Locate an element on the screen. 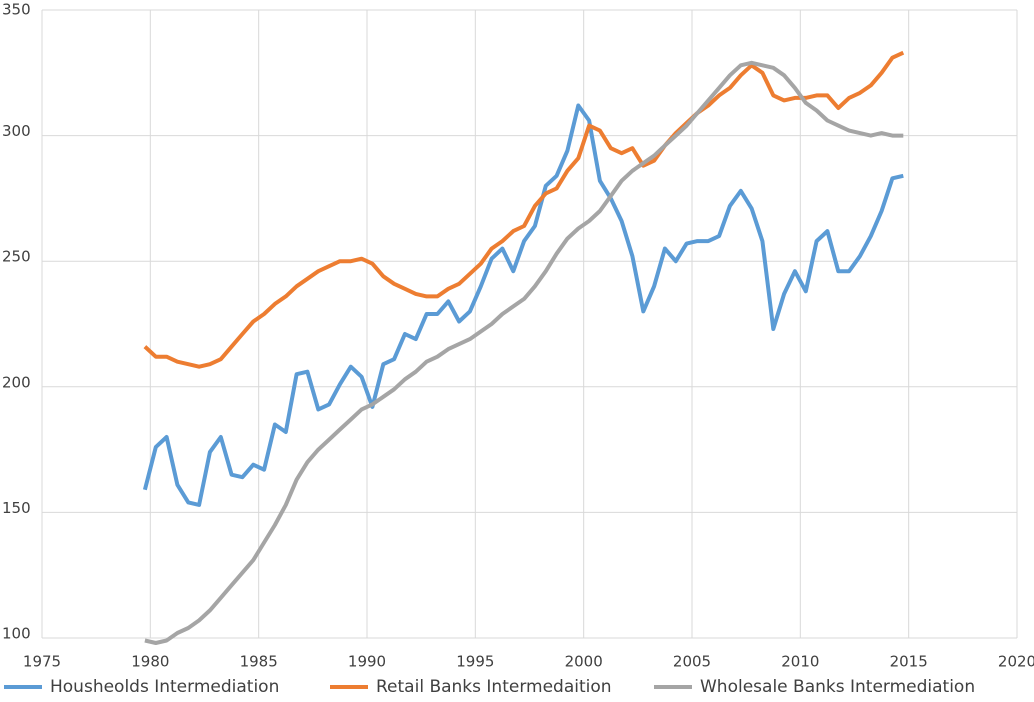  x-tick-label: 2010 is located at coordinates (800, 662).